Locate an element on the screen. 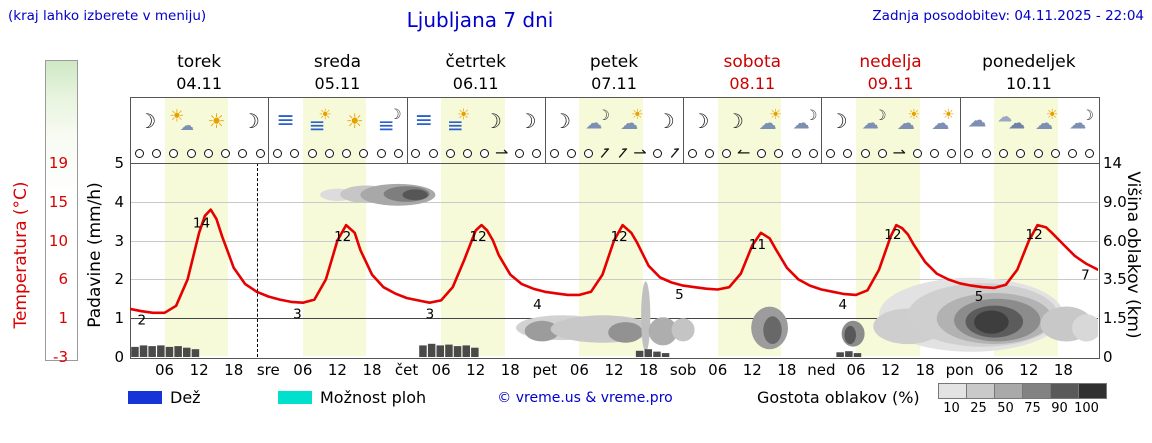  day-header: sobota 08.11 is located at coordinates (752, 73).